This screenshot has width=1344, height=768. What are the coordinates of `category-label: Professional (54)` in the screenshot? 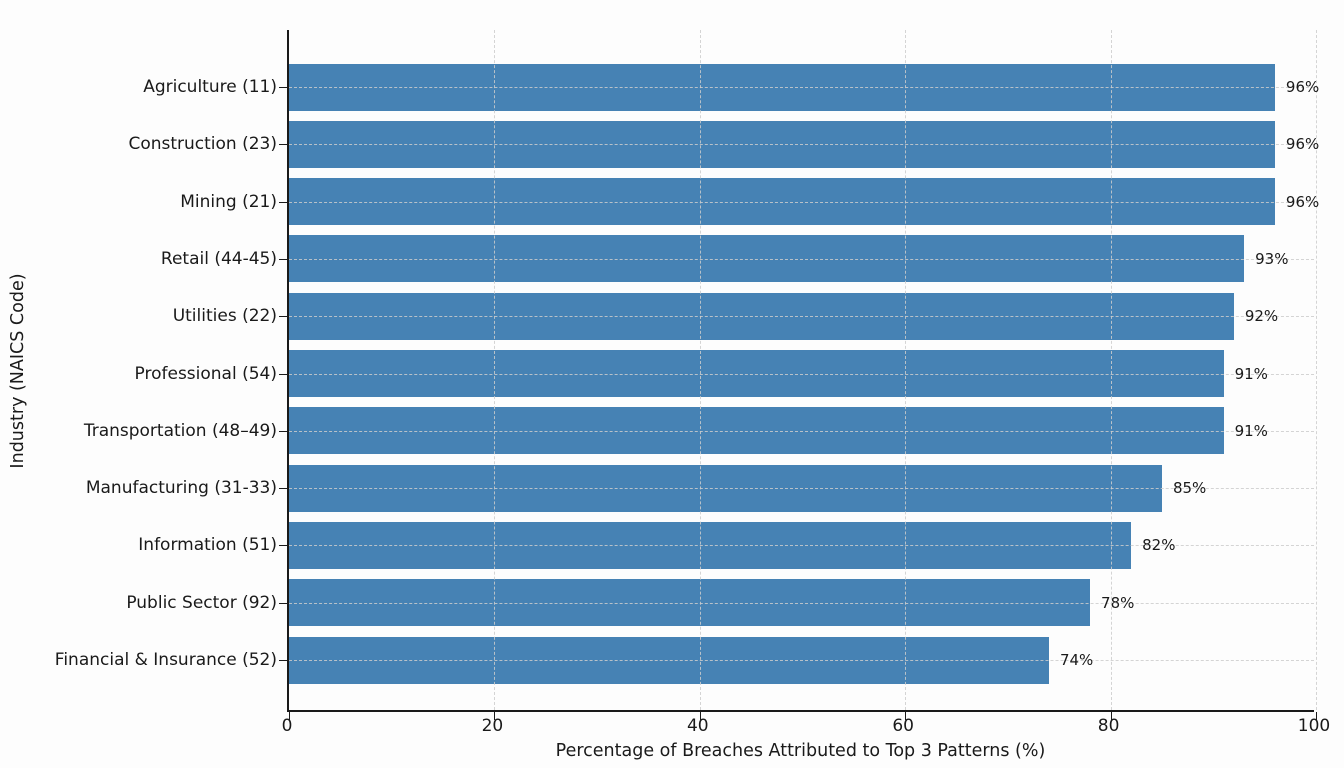 It's located at (205, 373).